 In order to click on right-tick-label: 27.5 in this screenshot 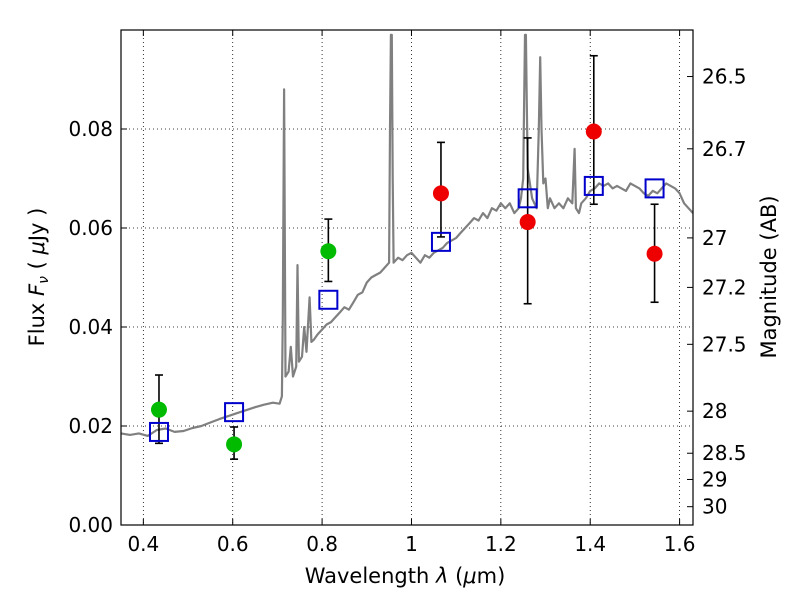, I will do `click(724, 344)`.